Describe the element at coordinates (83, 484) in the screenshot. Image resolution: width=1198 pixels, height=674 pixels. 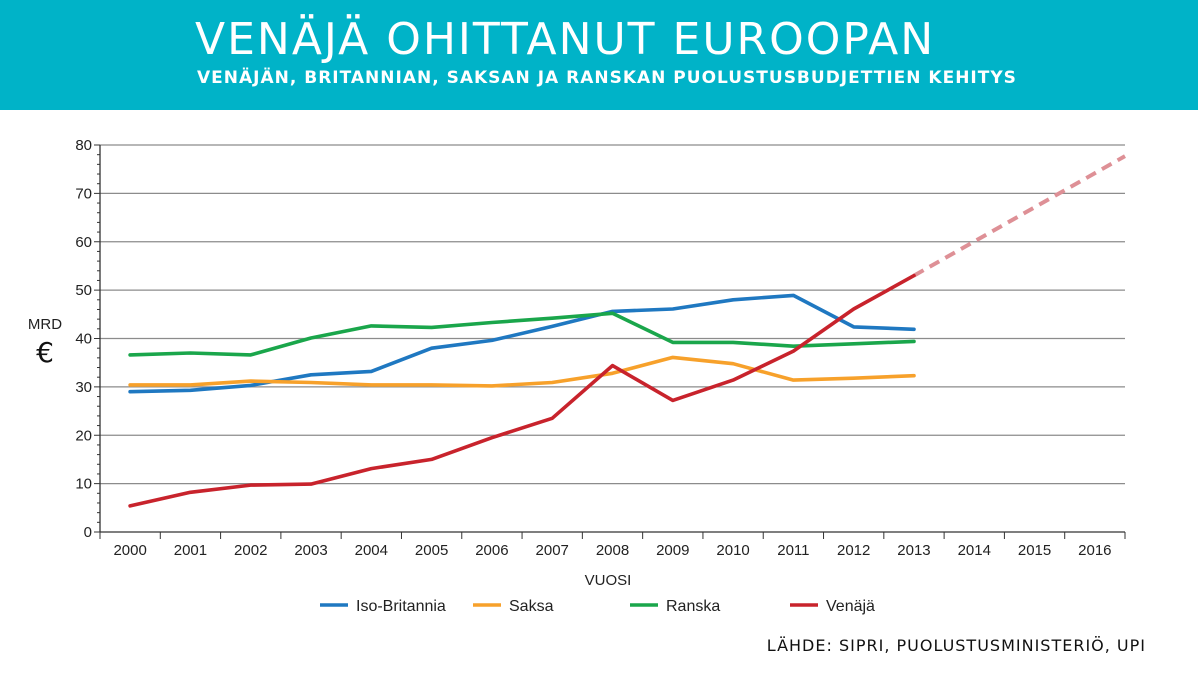
I see `y-tick-label: 10` at that location.